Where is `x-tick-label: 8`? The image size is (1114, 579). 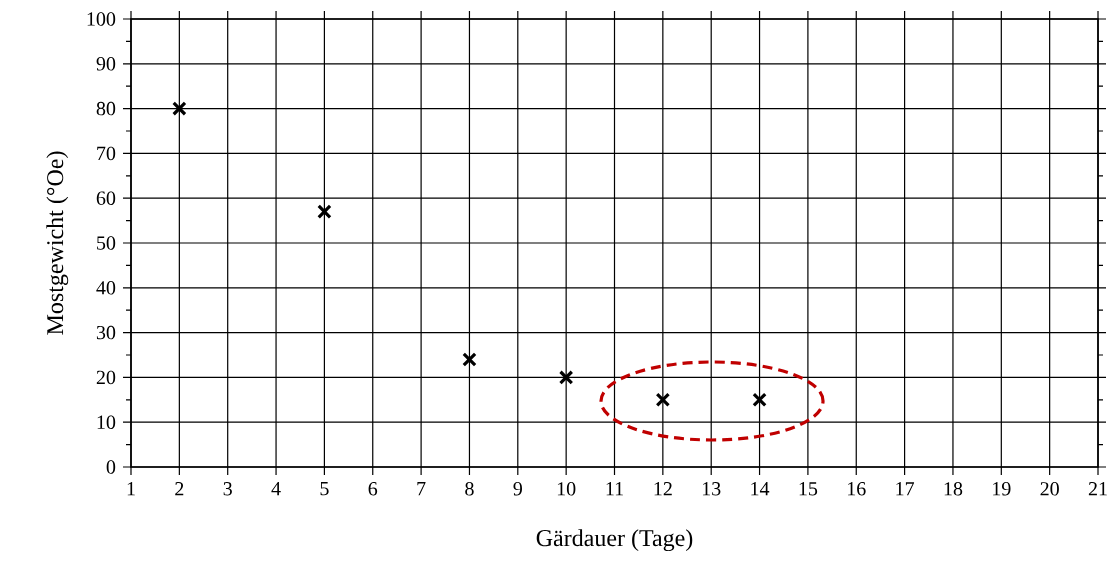
x-tick-label: 8 is located at coordinates (469, 489).